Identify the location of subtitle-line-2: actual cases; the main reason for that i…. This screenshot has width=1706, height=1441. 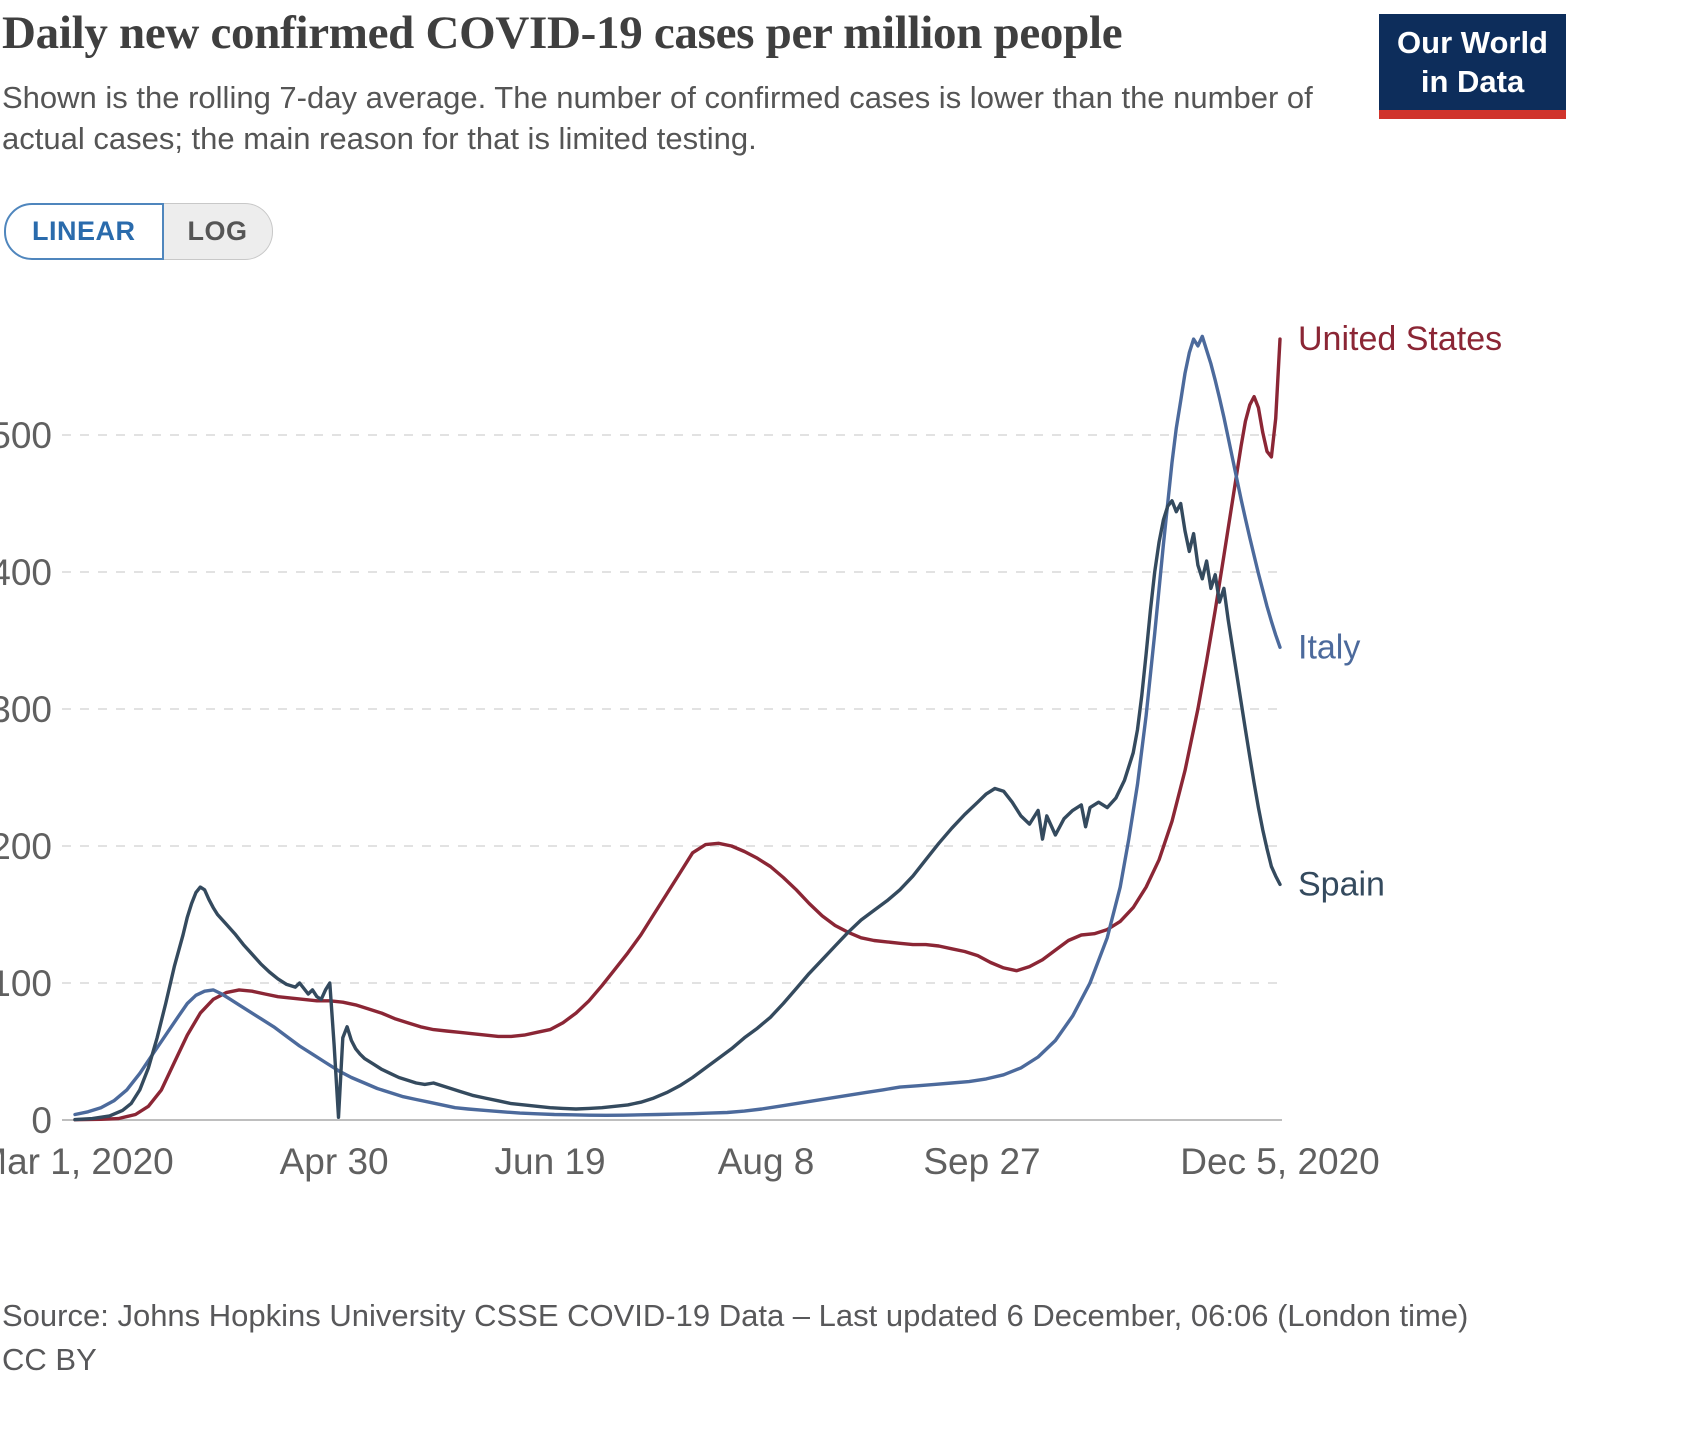
(379, 138).